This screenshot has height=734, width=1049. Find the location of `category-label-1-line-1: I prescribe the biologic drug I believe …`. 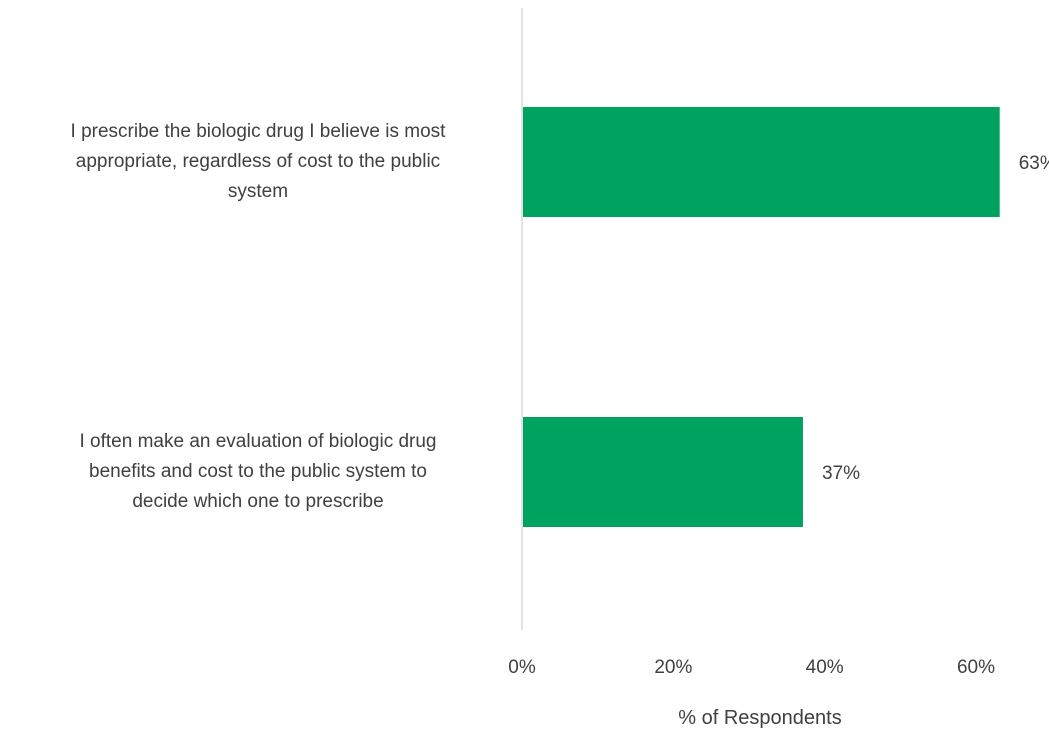

category-label-1-line-1: I prescribe the biologic drug I believe … is located at coordinates (258, 131).